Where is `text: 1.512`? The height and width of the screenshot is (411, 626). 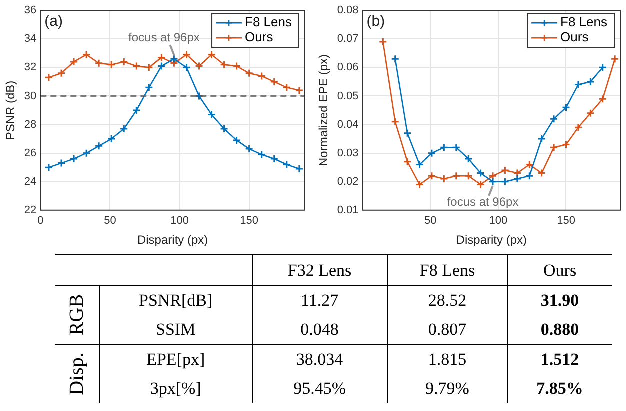 text: 1.512 is located at coordinates (560, 359).